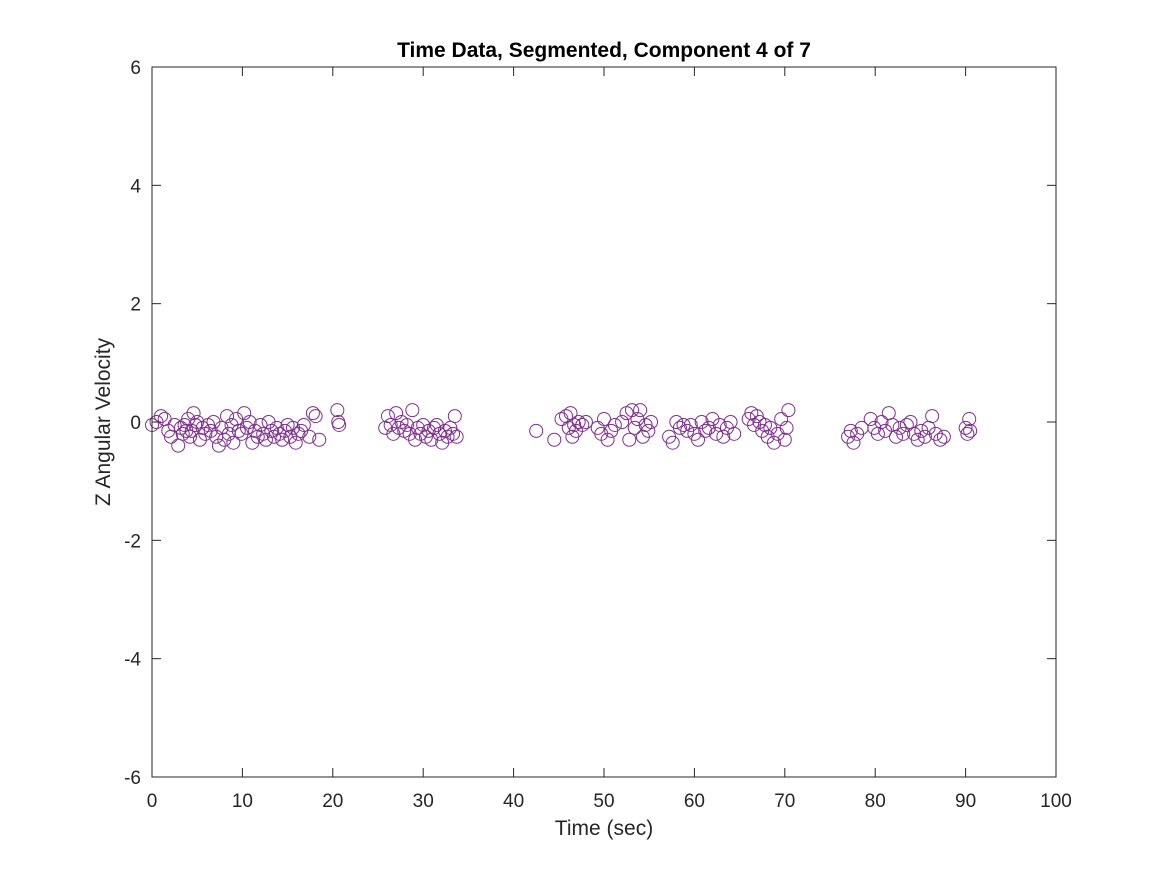  I want to click on x-tick-labels: 0 10 20 30 40 50 60 70 80 90 100, so click(609, 801).